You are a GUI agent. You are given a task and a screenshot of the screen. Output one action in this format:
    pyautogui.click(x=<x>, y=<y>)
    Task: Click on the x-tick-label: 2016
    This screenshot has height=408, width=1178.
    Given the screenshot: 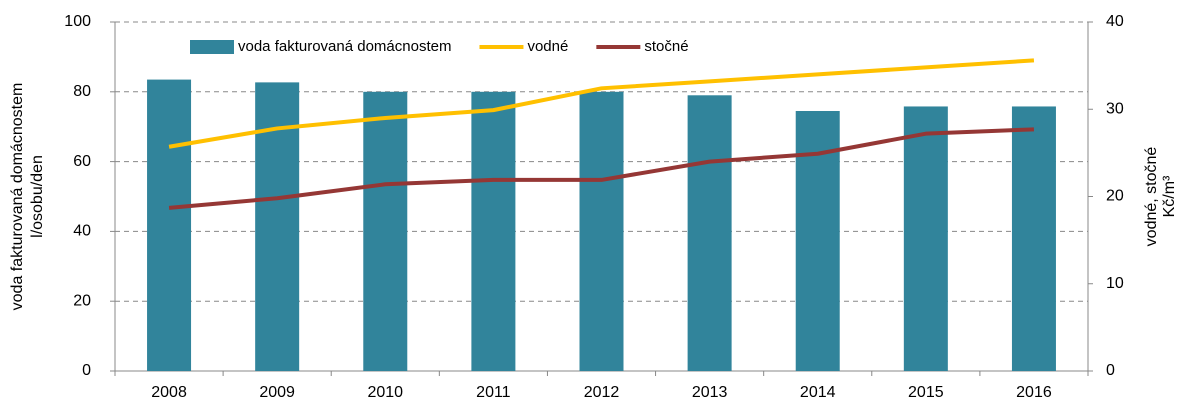 What is the action you would take?
    pyautogui.click(x=1034, y=392)
    